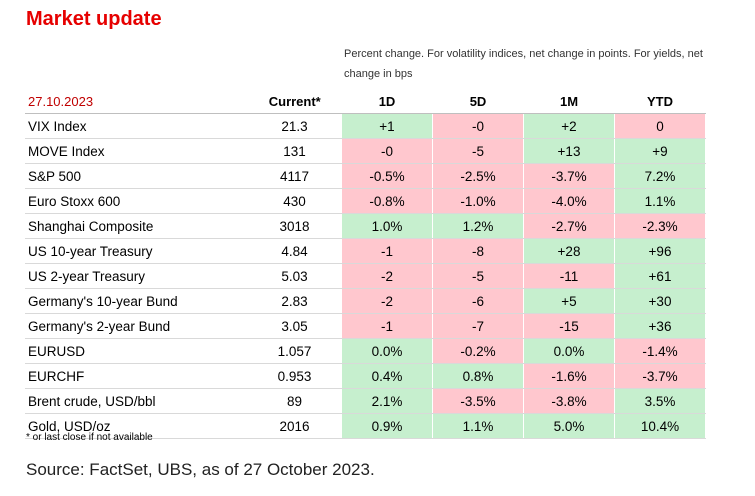  Describe the element at coordinates (136, 426) in the screenshot. I see `row-name: Gold, USD/oz` at that location.